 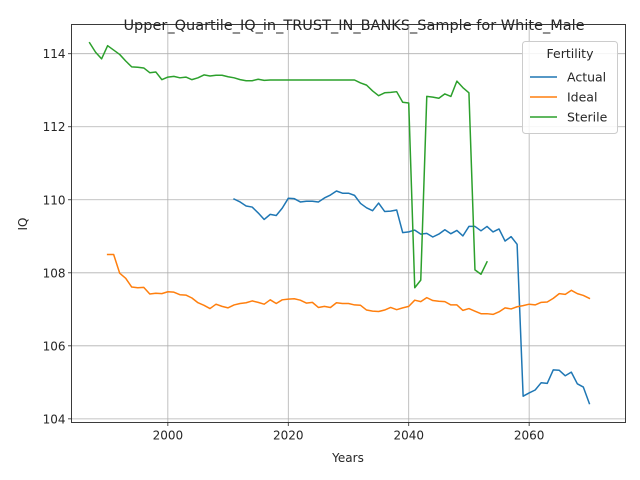 I want to click on x-tick-label: 2040, so click(x=408, y=436).